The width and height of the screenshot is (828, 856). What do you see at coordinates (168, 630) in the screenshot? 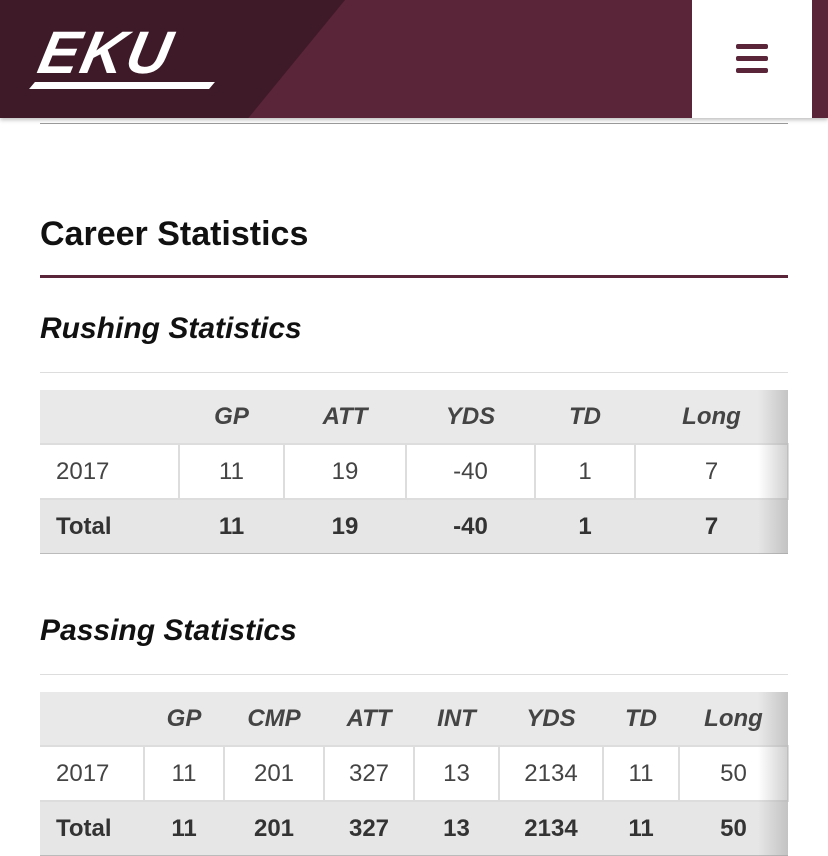
I see `table-title: Passing Statistics` at bounding box center [168, 630].